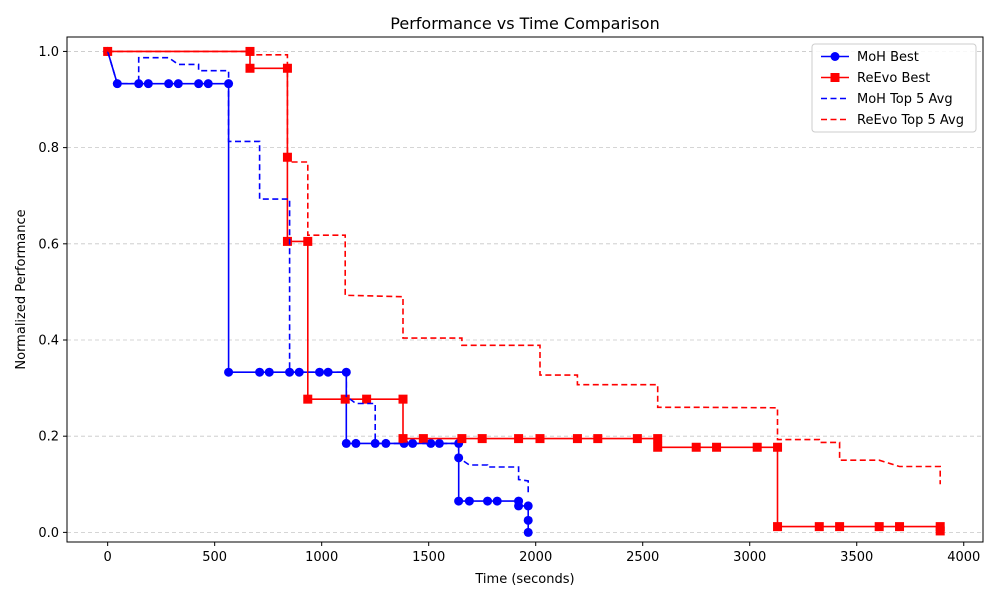 The width and height of the screenshot is (1000, 600). Describe the element at coordinates (321, 557) in the screenshot. I see `x-tick-label-2: 1000` at that location.